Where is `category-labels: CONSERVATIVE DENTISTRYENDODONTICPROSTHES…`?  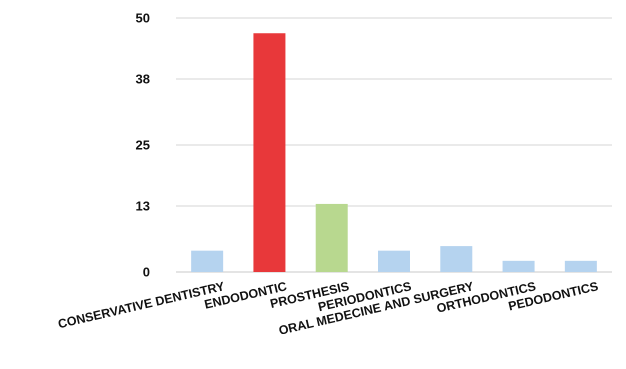
category-labels: CONSERVATIVE DENTISTRYENDODONTICPROSTHES… is located at coordinates (328, 308).